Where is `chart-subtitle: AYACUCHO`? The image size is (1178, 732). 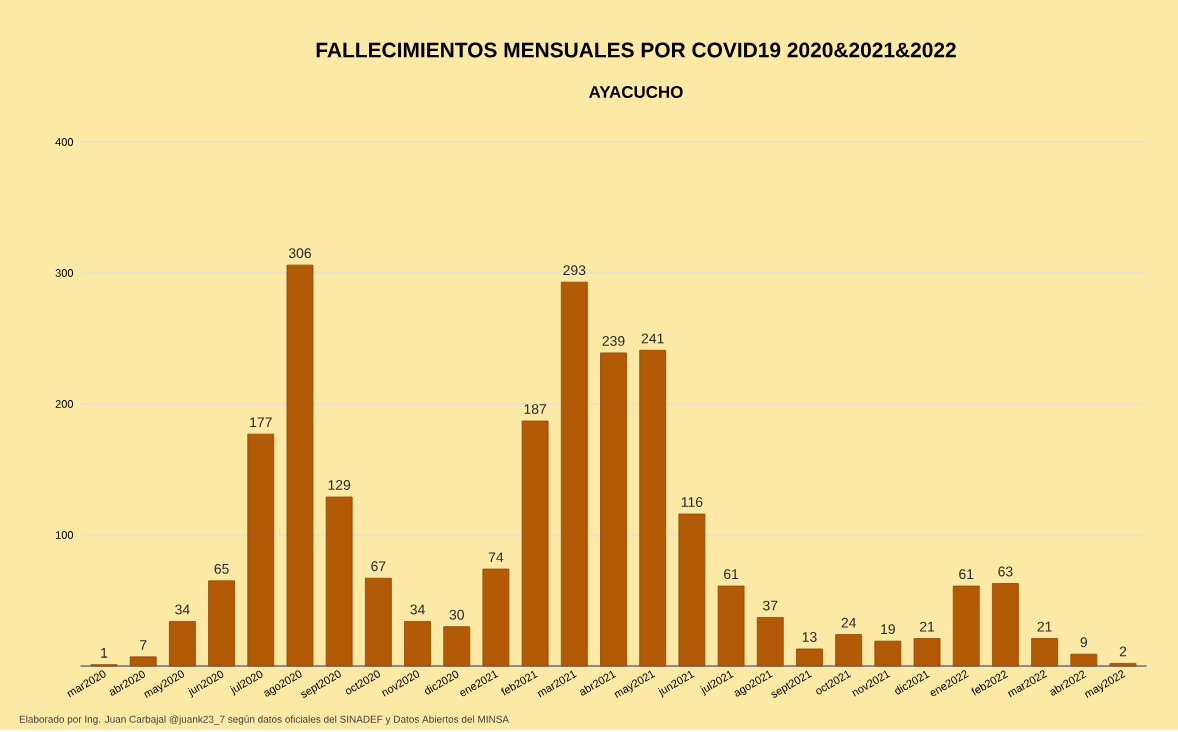
chart-subtitle: AYACUCHO is located at coordinates (636, 92).